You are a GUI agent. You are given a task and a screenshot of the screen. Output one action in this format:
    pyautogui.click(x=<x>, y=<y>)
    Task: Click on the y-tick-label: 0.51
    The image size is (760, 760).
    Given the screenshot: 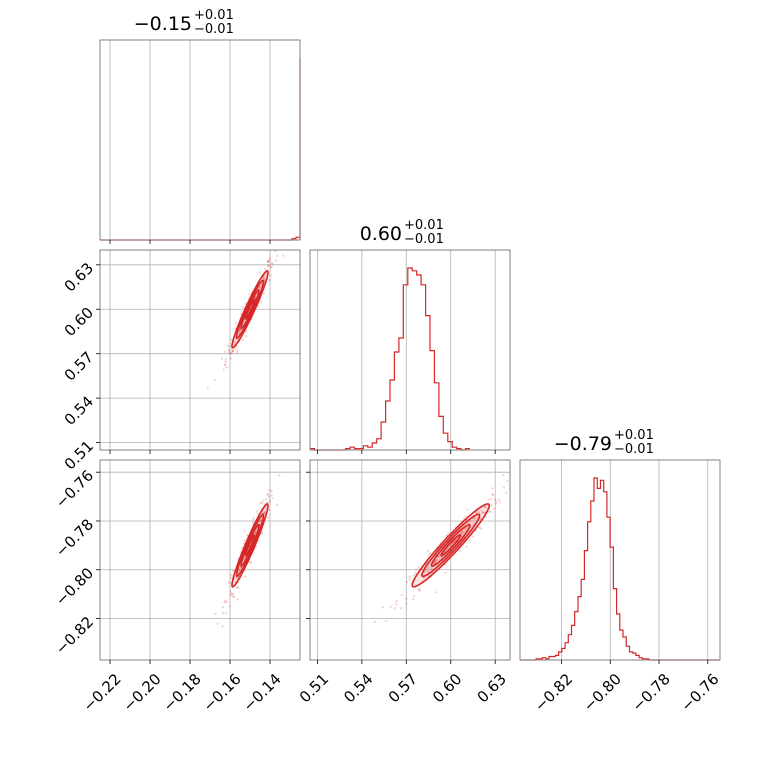 What is the action you would take?
    pyautogui.click(x=79, y=455)
    